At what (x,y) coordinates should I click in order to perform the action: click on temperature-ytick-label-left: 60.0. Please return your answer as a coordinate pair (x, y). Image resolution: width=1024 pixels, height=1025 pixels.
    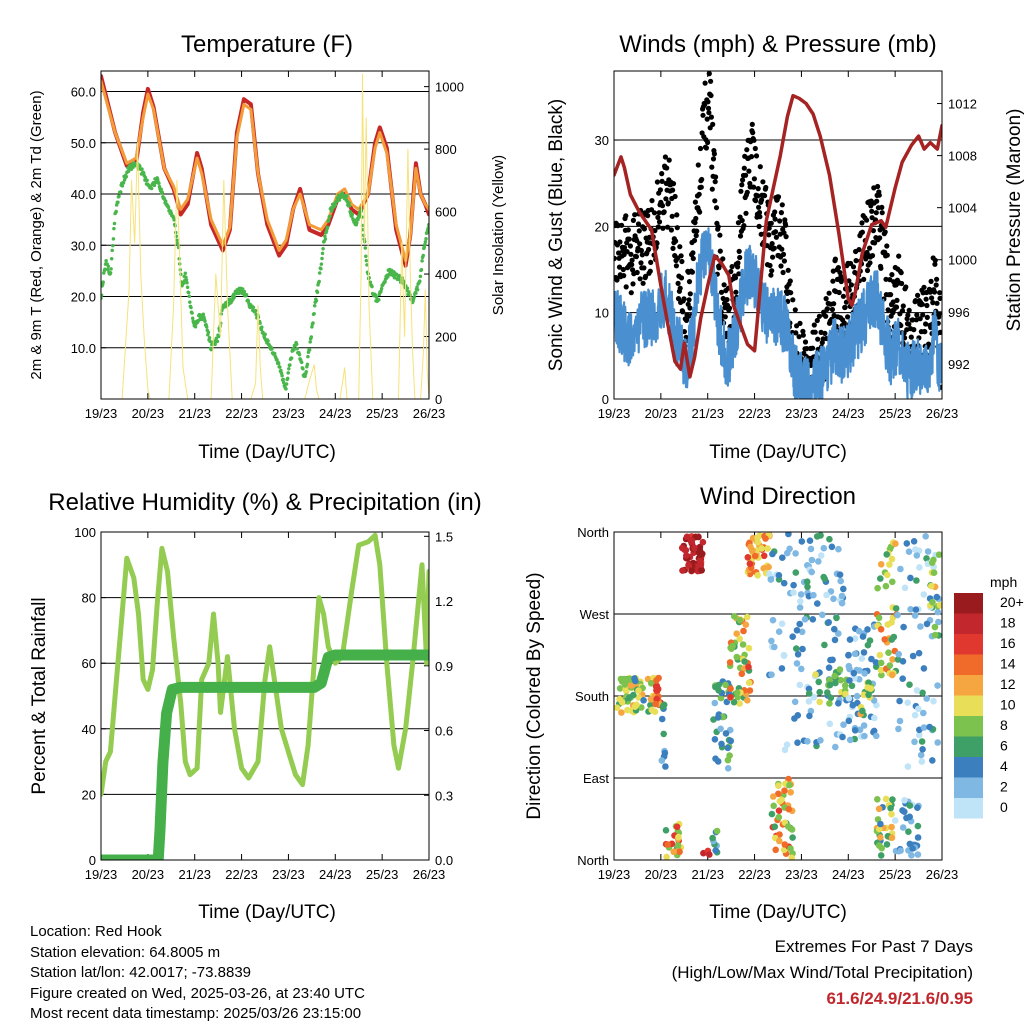
    Looking at the image, I should click on (83, 92).